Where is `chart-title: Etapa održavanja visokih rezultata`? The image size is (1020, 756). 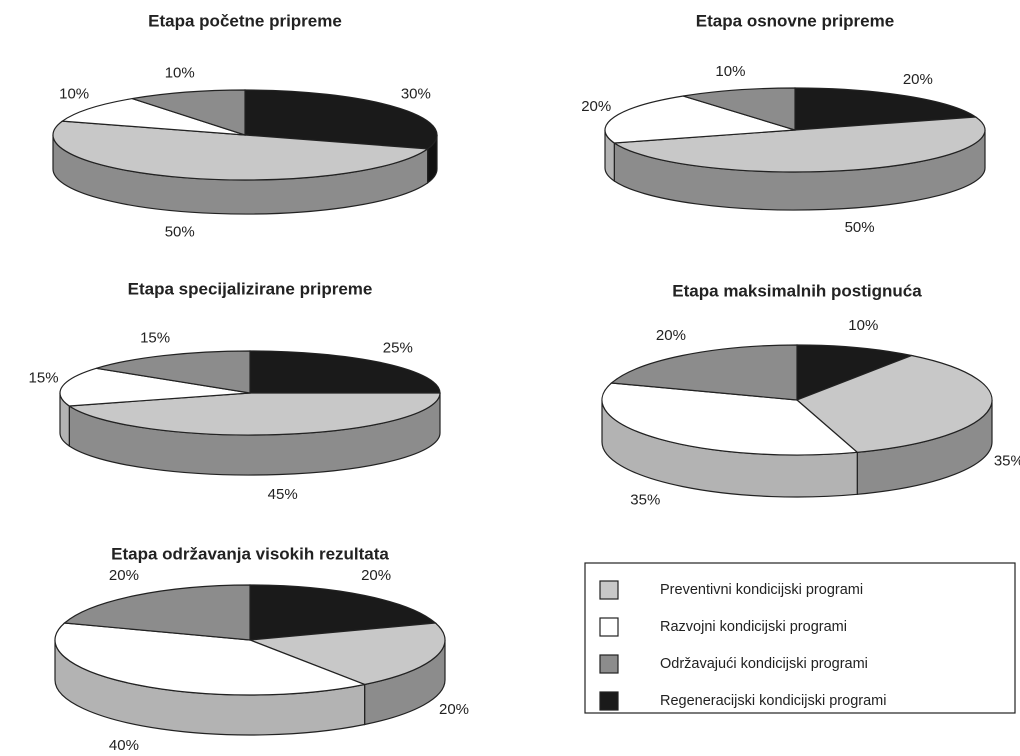
chart-title: Etapa održavanja visokih rezultata is located at coordinates (250, 553).